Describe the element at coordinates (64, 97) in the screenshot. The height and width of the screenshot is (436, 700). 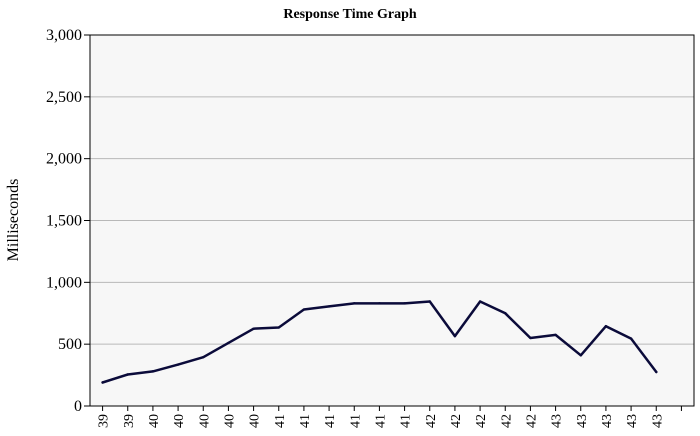
I see `y-tick-label: 2,500` at that location.